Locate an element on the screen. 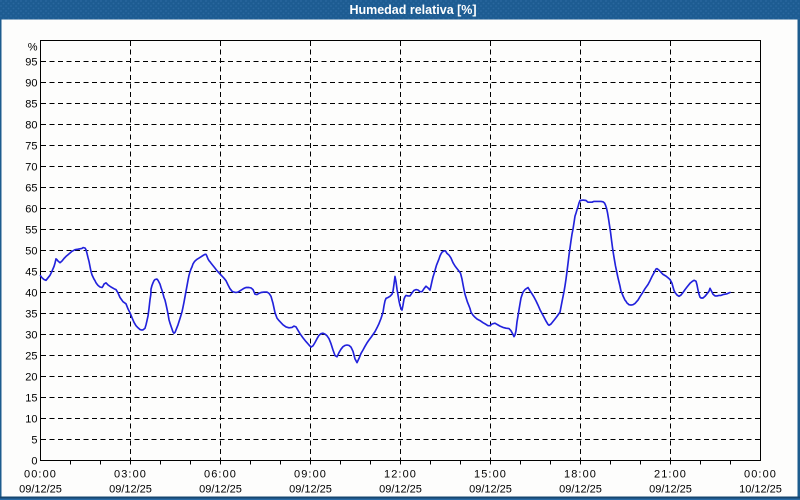  svg-text: 20 is located at coordinates (31, 377).